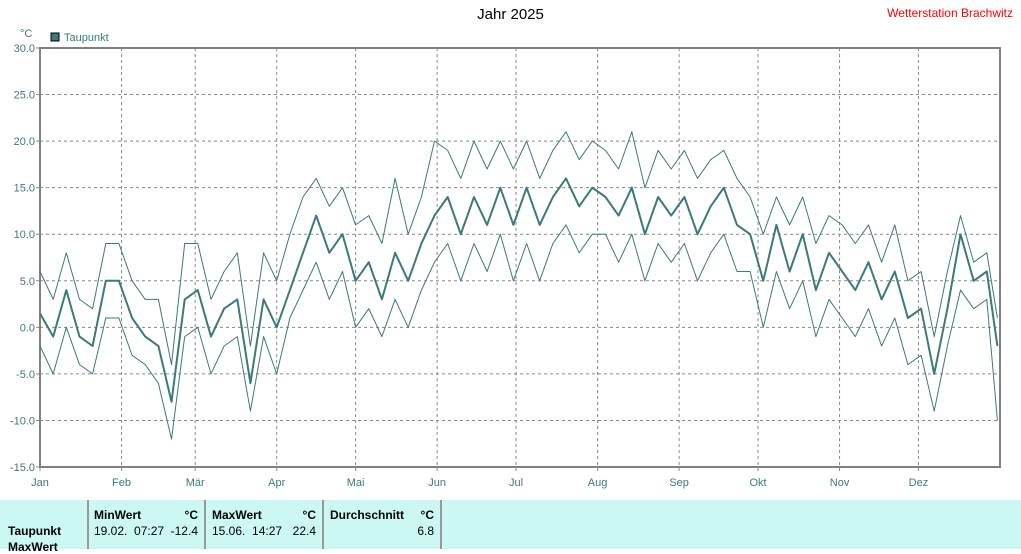  What do you see at coordinates (24, 189) in the screenshot?
I see `y-tick-label: 15.0` at bounding box center [24, 189].